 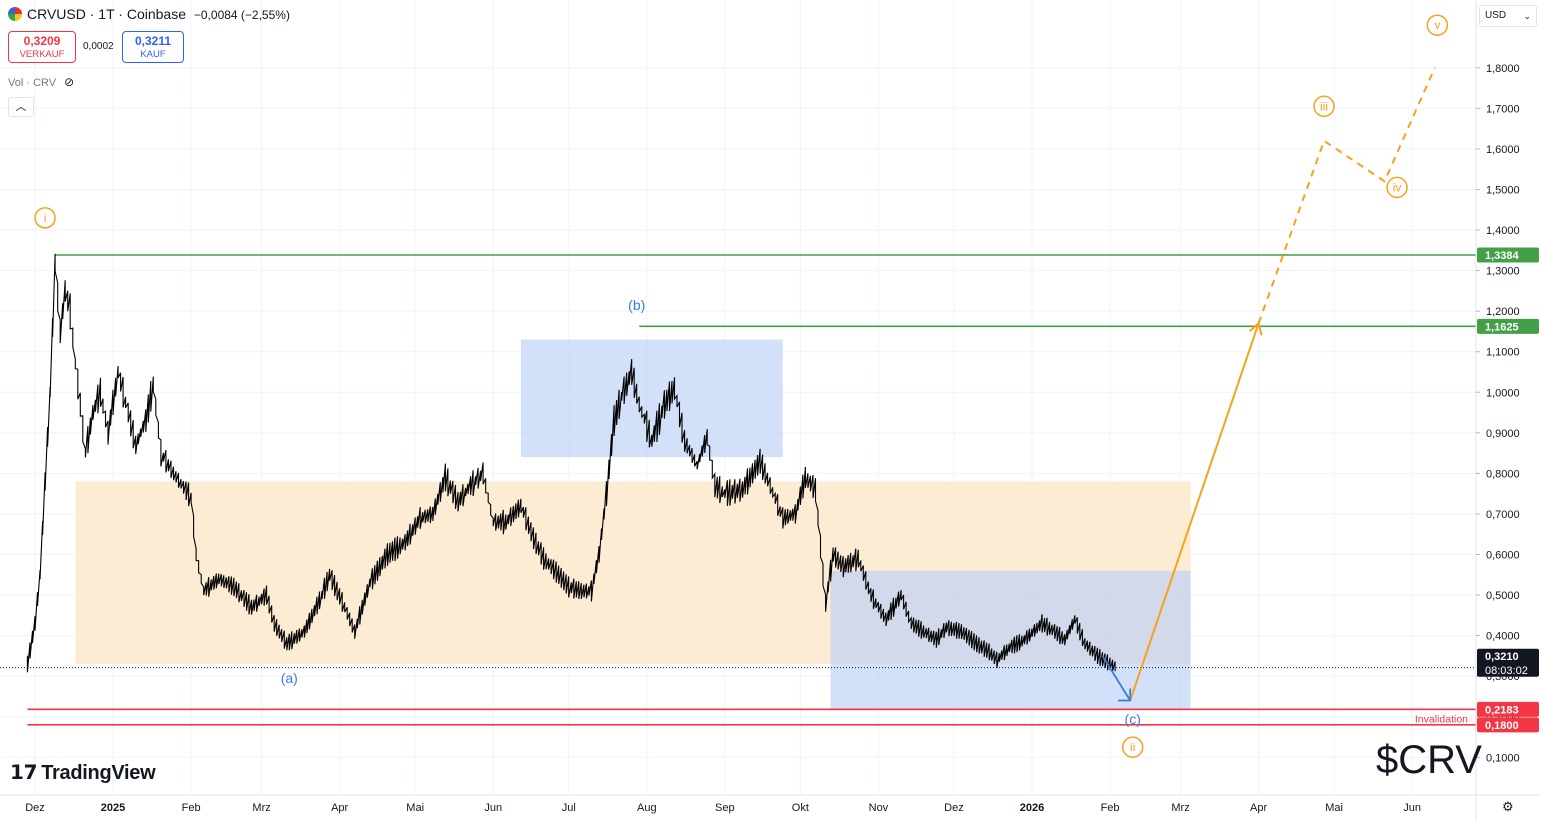 What do you see at coordinates (1508, 490) in the screenshot?
I see `price-tags: 1,3384 1,1625 0,3210 08:03:02 0,2183 0,1800` at bounding box center [1508, 490].